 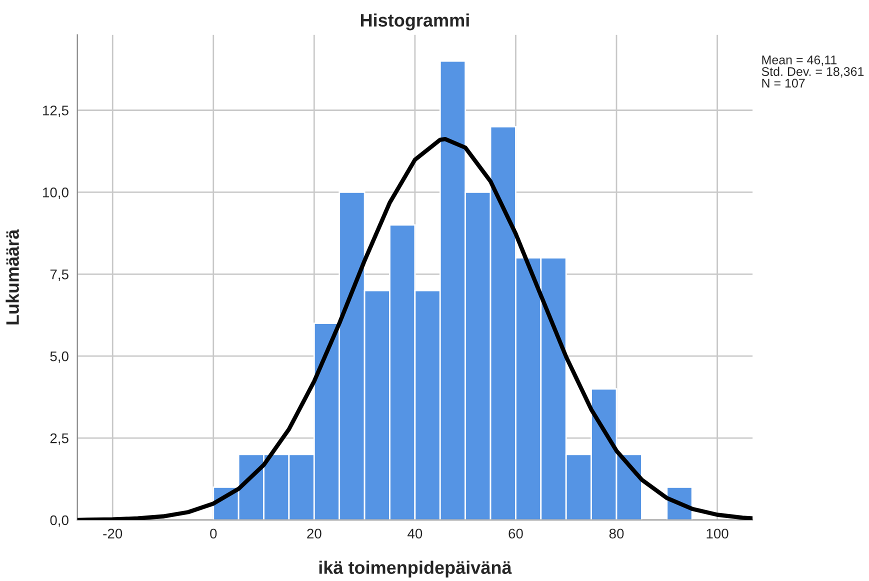 I want to click on x-tick-label: 60, so click(x=515, y=533).